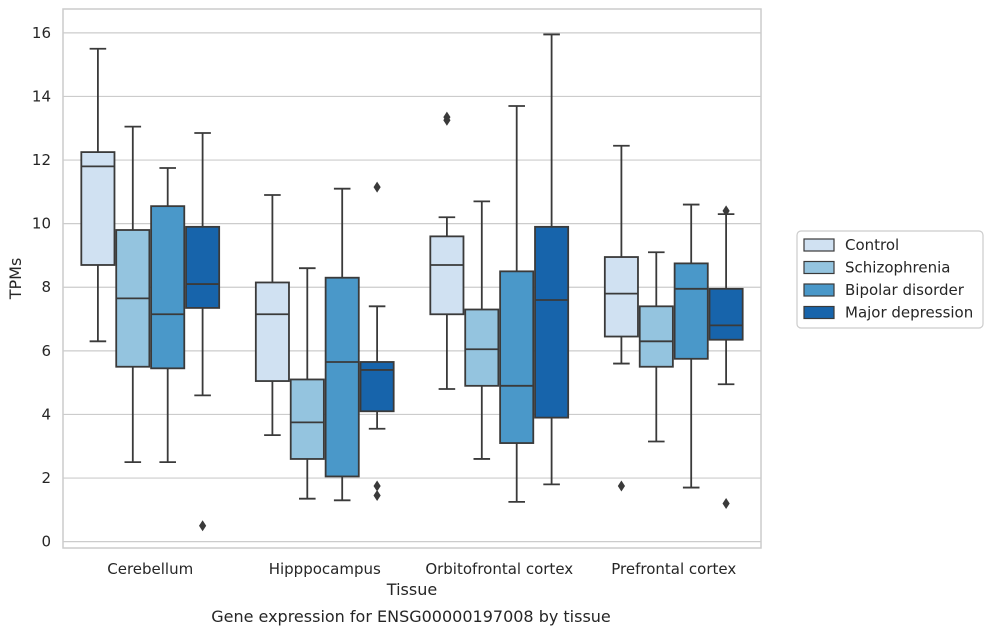  I want to click on y-tick-label: 12, so click(41, 160).